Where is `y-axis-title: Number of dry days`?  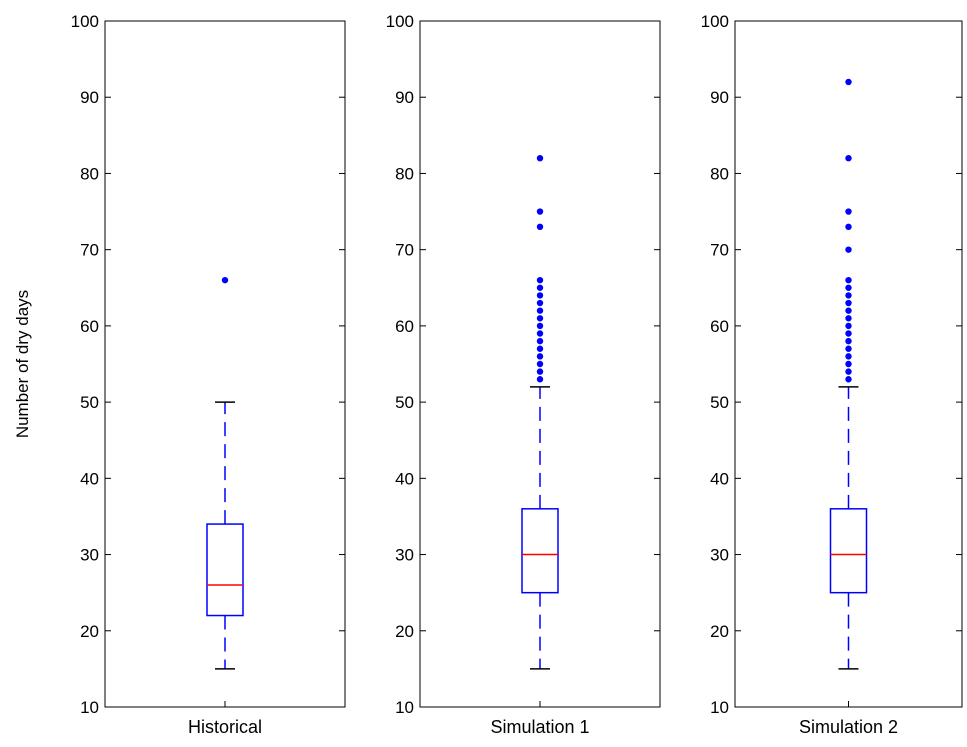
y-axis-title: Number of dry days is located at coordinates (22, 364).